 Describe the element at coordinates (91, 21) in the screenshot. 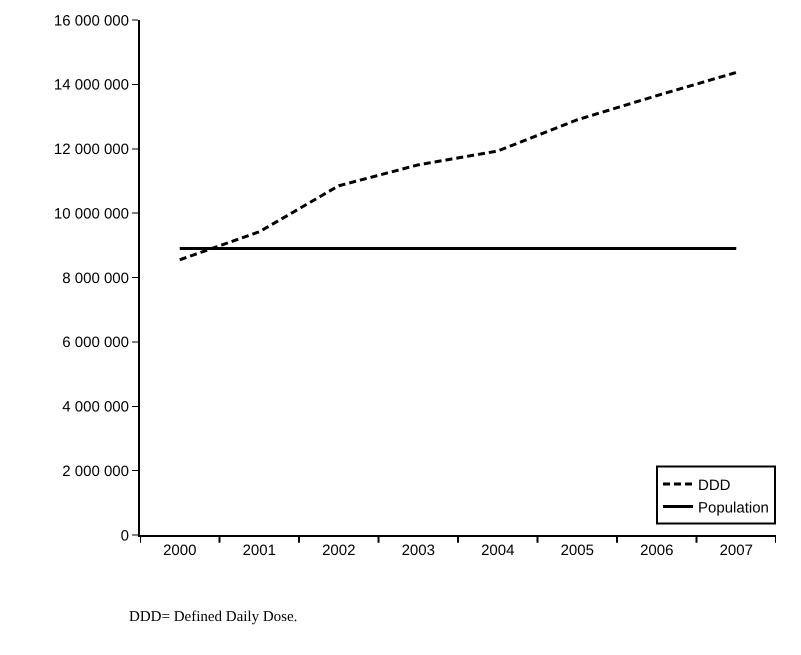

I see `y-tick-label: 16 000 000` at that location.